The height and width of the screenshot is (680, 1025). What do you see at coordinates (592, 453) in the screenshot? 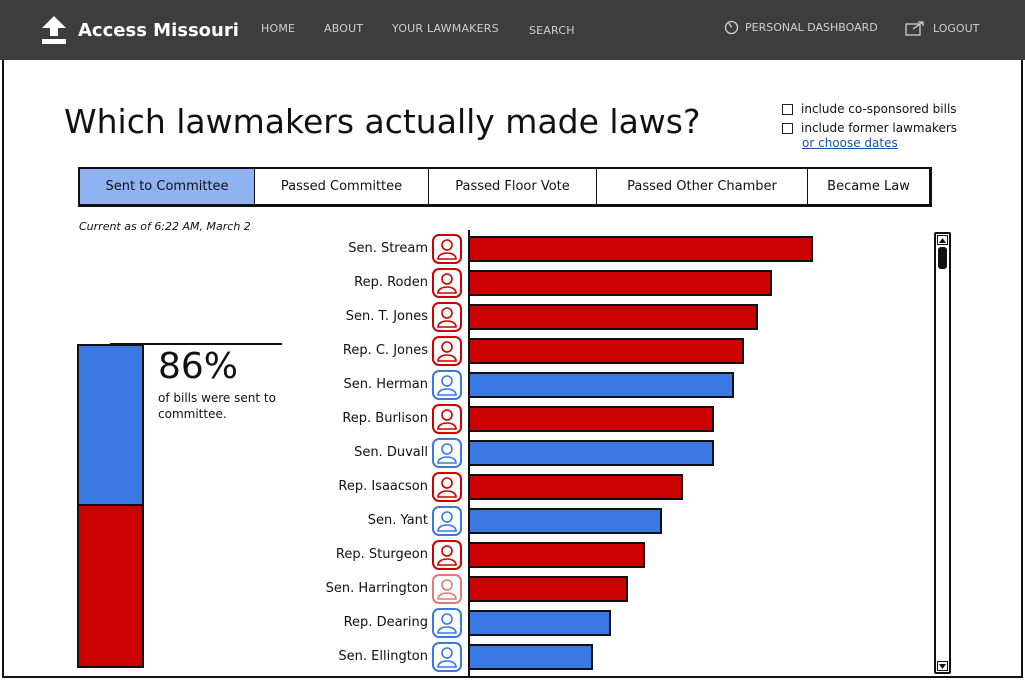
I see `bar-sen-duvall` at bounding box center [592, 453].